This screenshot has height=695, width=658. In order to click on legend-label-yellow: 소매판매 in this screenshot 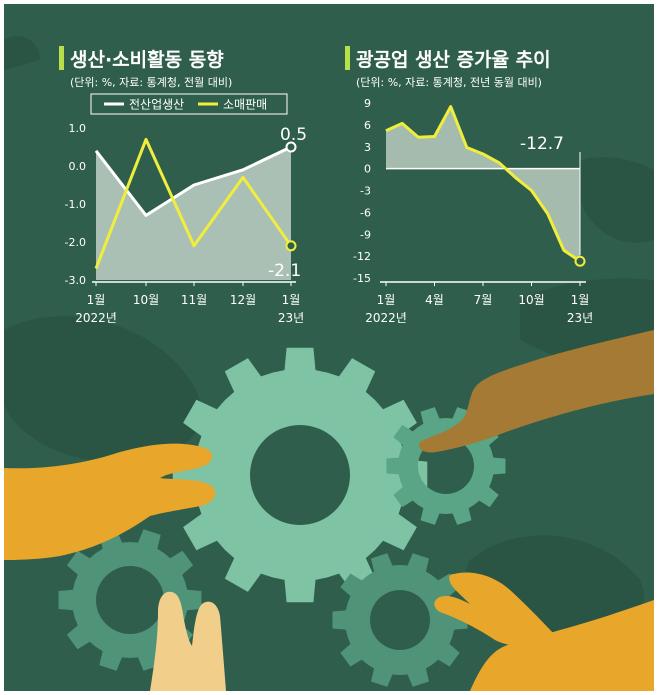, I will do `click(245, 105)`.